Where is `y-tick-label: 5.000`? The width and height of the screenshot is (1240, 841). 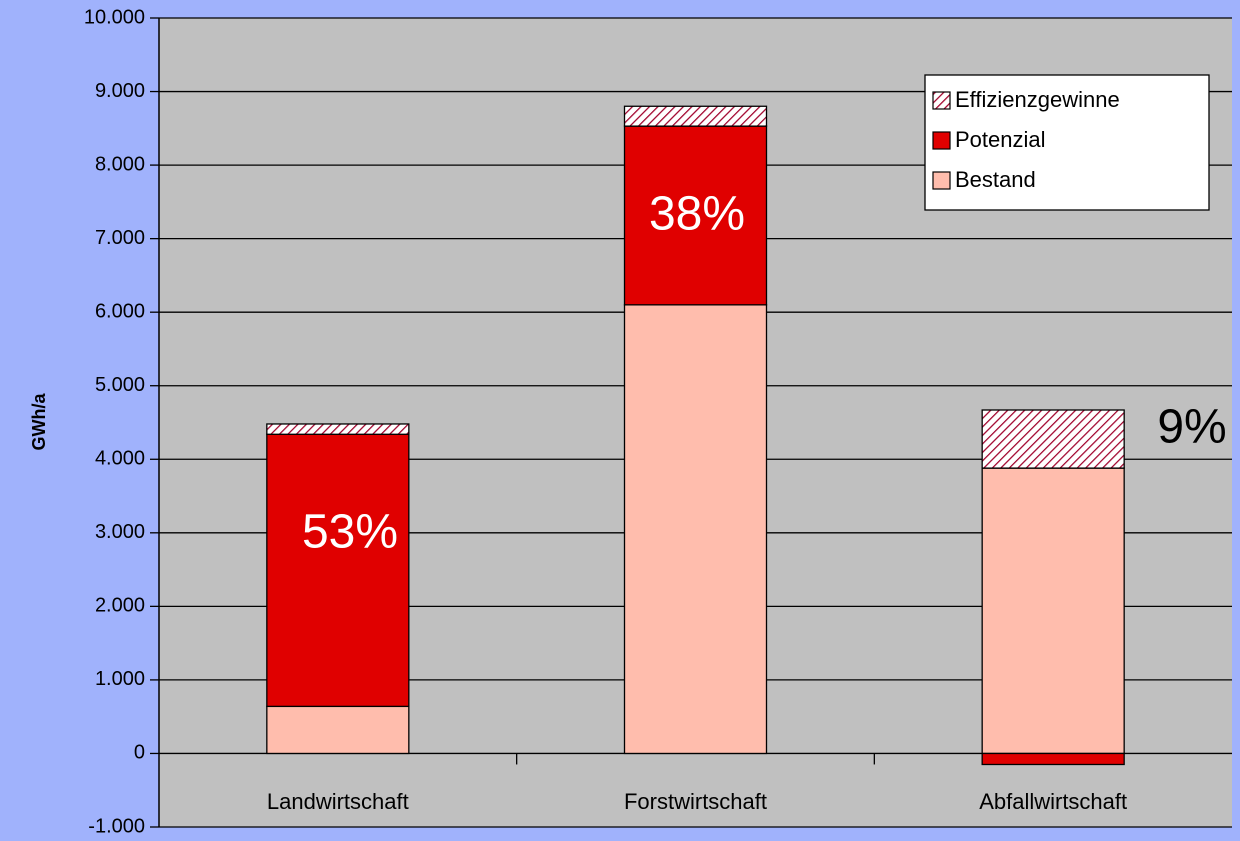 y-tick-label: 5.000 is located at coordinates (120, 385).